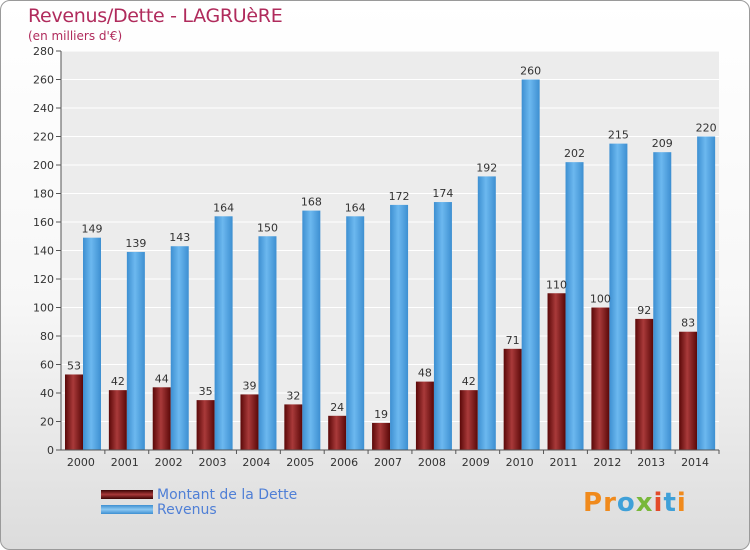 This screenshot has height=550, width=750. I want to click on data-label-debt-2008: 48, so click(425, 373).